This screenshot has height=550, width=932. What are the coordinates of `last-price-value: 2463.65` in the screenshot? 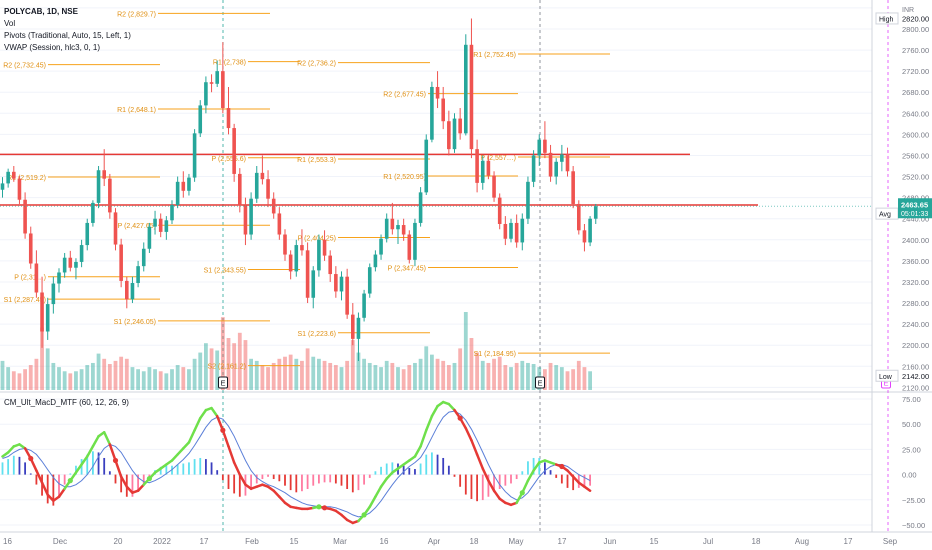 It's located at (914, 204).